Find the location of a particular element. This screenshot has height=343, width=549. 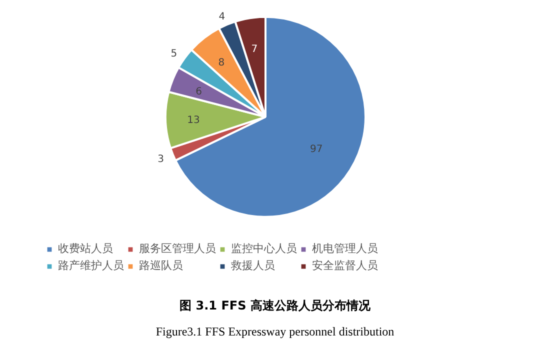

legend-label: 路产维护人员 is located at coordinates (91, 265).